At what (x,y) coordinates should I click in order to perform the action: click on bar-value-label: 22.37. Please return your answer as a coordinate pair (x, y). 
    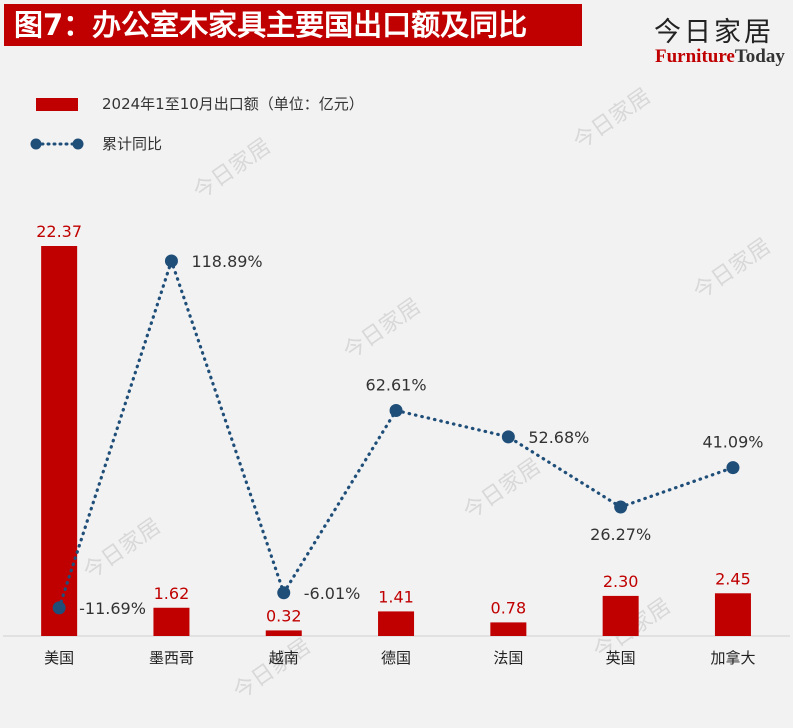
    Looking at the image, I should click on (59, 231).